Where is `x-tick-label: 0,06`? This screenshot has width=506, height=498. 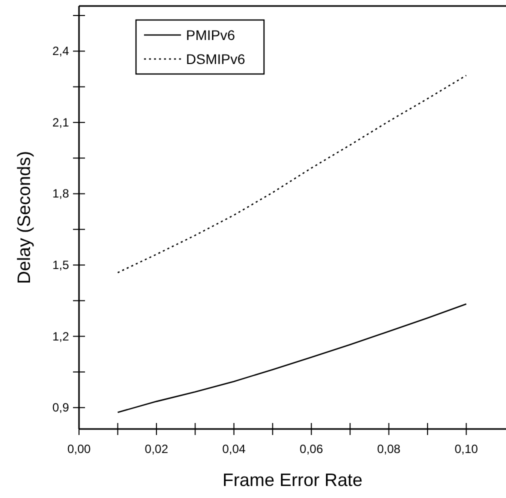
x-tick-label: 0,06 is located at coordinates (312, 449).